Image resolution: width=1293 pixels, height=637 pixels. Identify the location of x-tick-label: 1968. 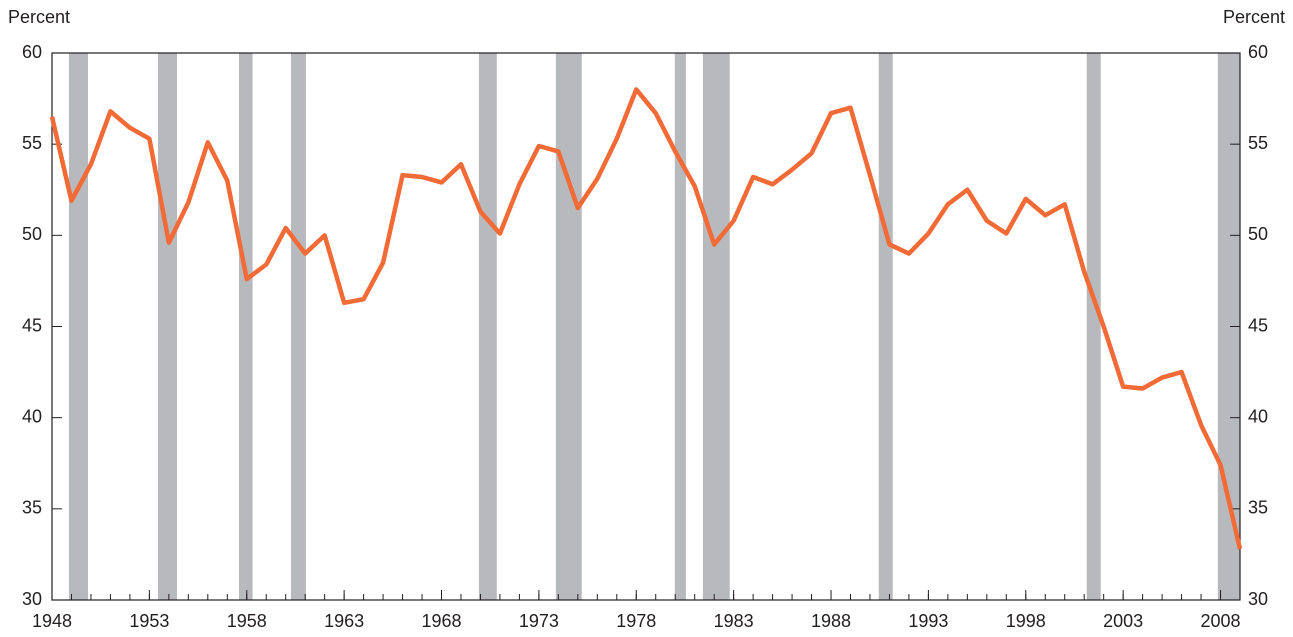
(441, 621).